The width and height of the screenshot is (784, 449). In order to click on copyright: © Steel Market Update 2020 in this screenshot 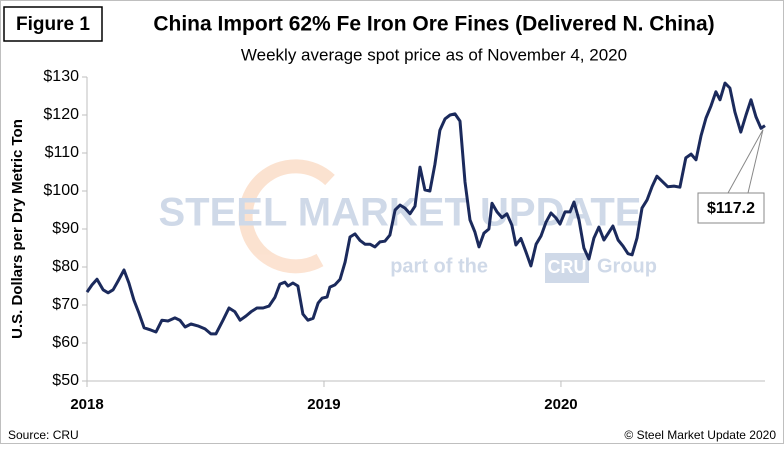, I will do `click(700, 435)`.